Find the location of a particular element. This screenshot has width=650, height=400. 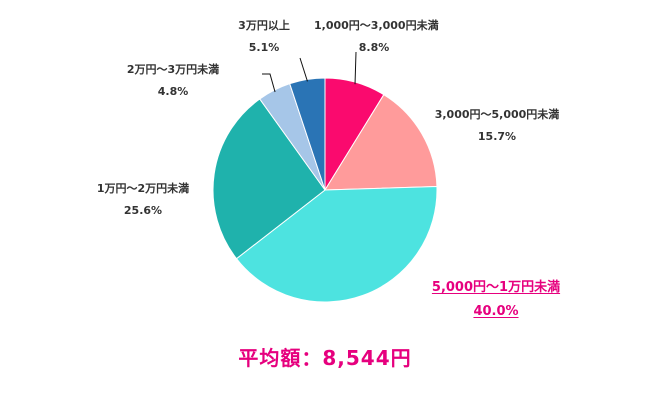

slice-value-label: 8.8% is located at coordinates (374, 47).